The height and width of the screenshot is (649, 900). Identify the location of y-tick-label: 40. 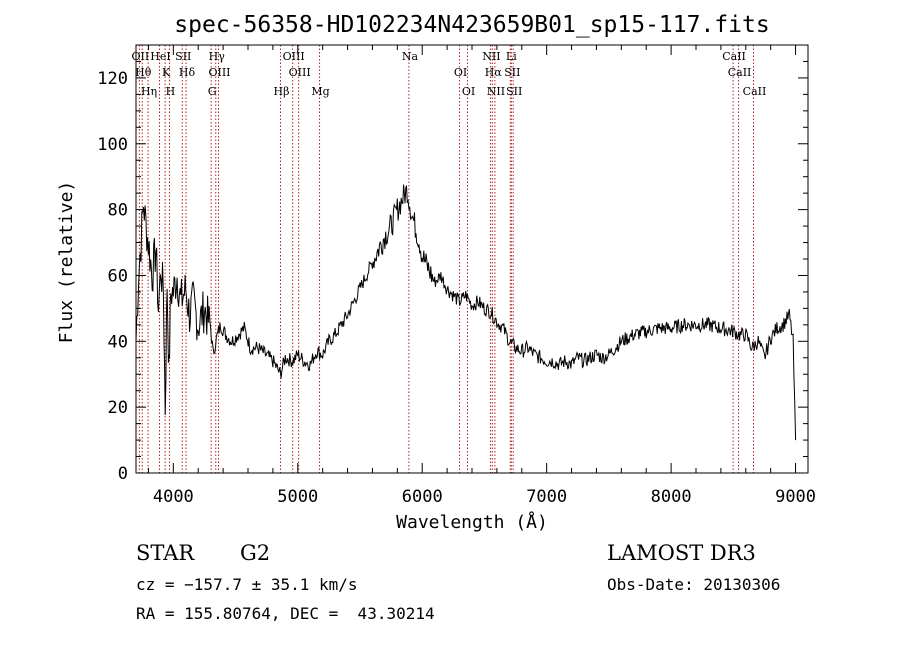
(118, 342).